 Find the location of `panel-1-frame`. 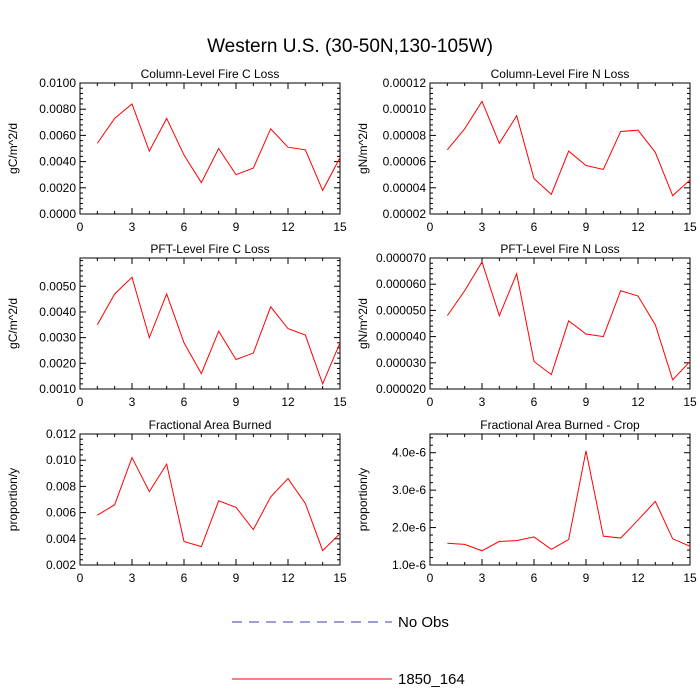

panel-1-frame is located at coordinates (210, 148).